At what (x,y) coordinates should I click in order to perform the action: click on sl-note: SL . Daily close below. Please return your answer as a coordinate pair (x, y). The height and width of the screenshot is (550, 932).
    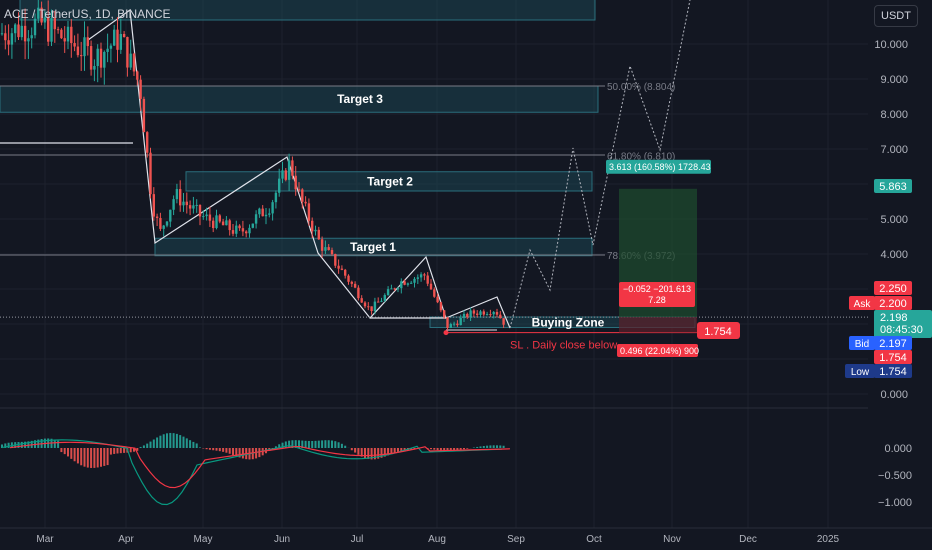
    Looking at the image, I should click on (563, 346).